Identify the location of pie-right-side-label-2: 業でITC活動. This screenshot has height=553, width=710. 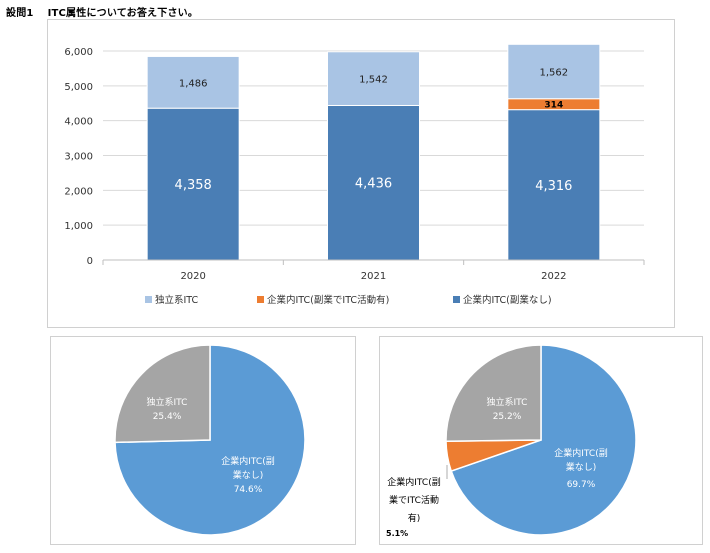
(414, 500).